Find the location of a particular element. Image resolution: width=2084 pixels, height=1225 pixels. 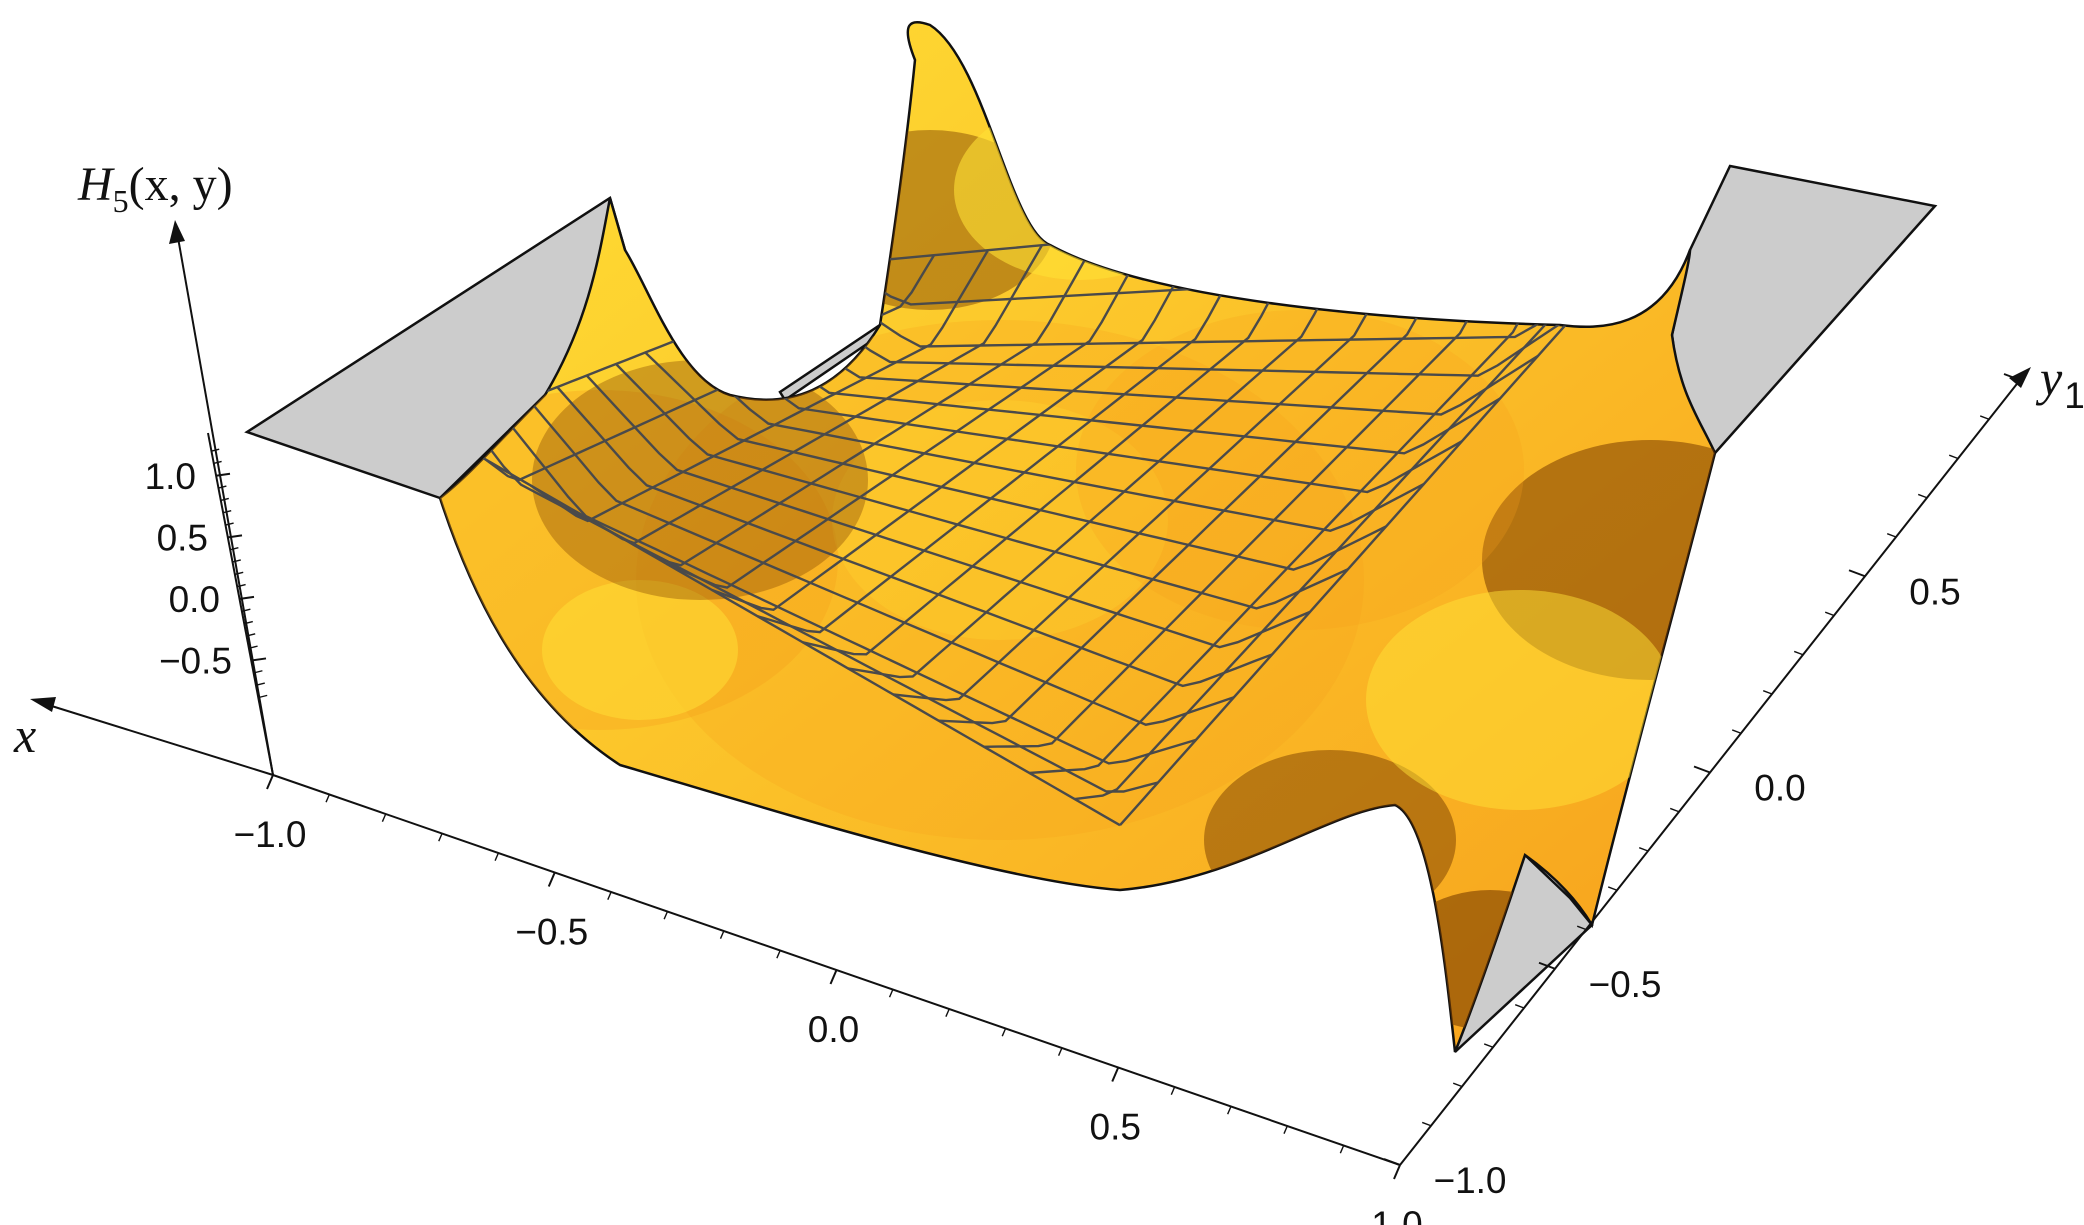

y-axis-tick-label: 0.5 is located at coordinates (1934, 591).